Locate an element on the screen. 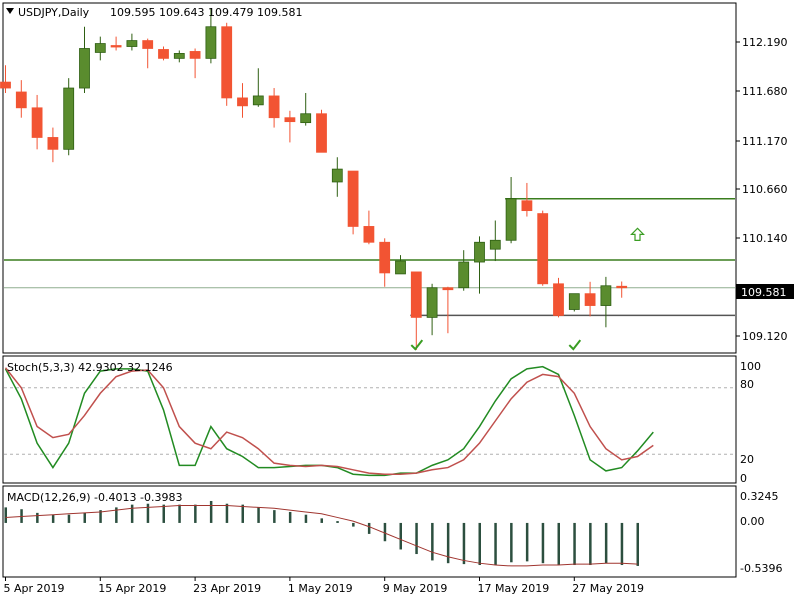  price-tick-label: 112.190 is located at coordinates (765, 42).